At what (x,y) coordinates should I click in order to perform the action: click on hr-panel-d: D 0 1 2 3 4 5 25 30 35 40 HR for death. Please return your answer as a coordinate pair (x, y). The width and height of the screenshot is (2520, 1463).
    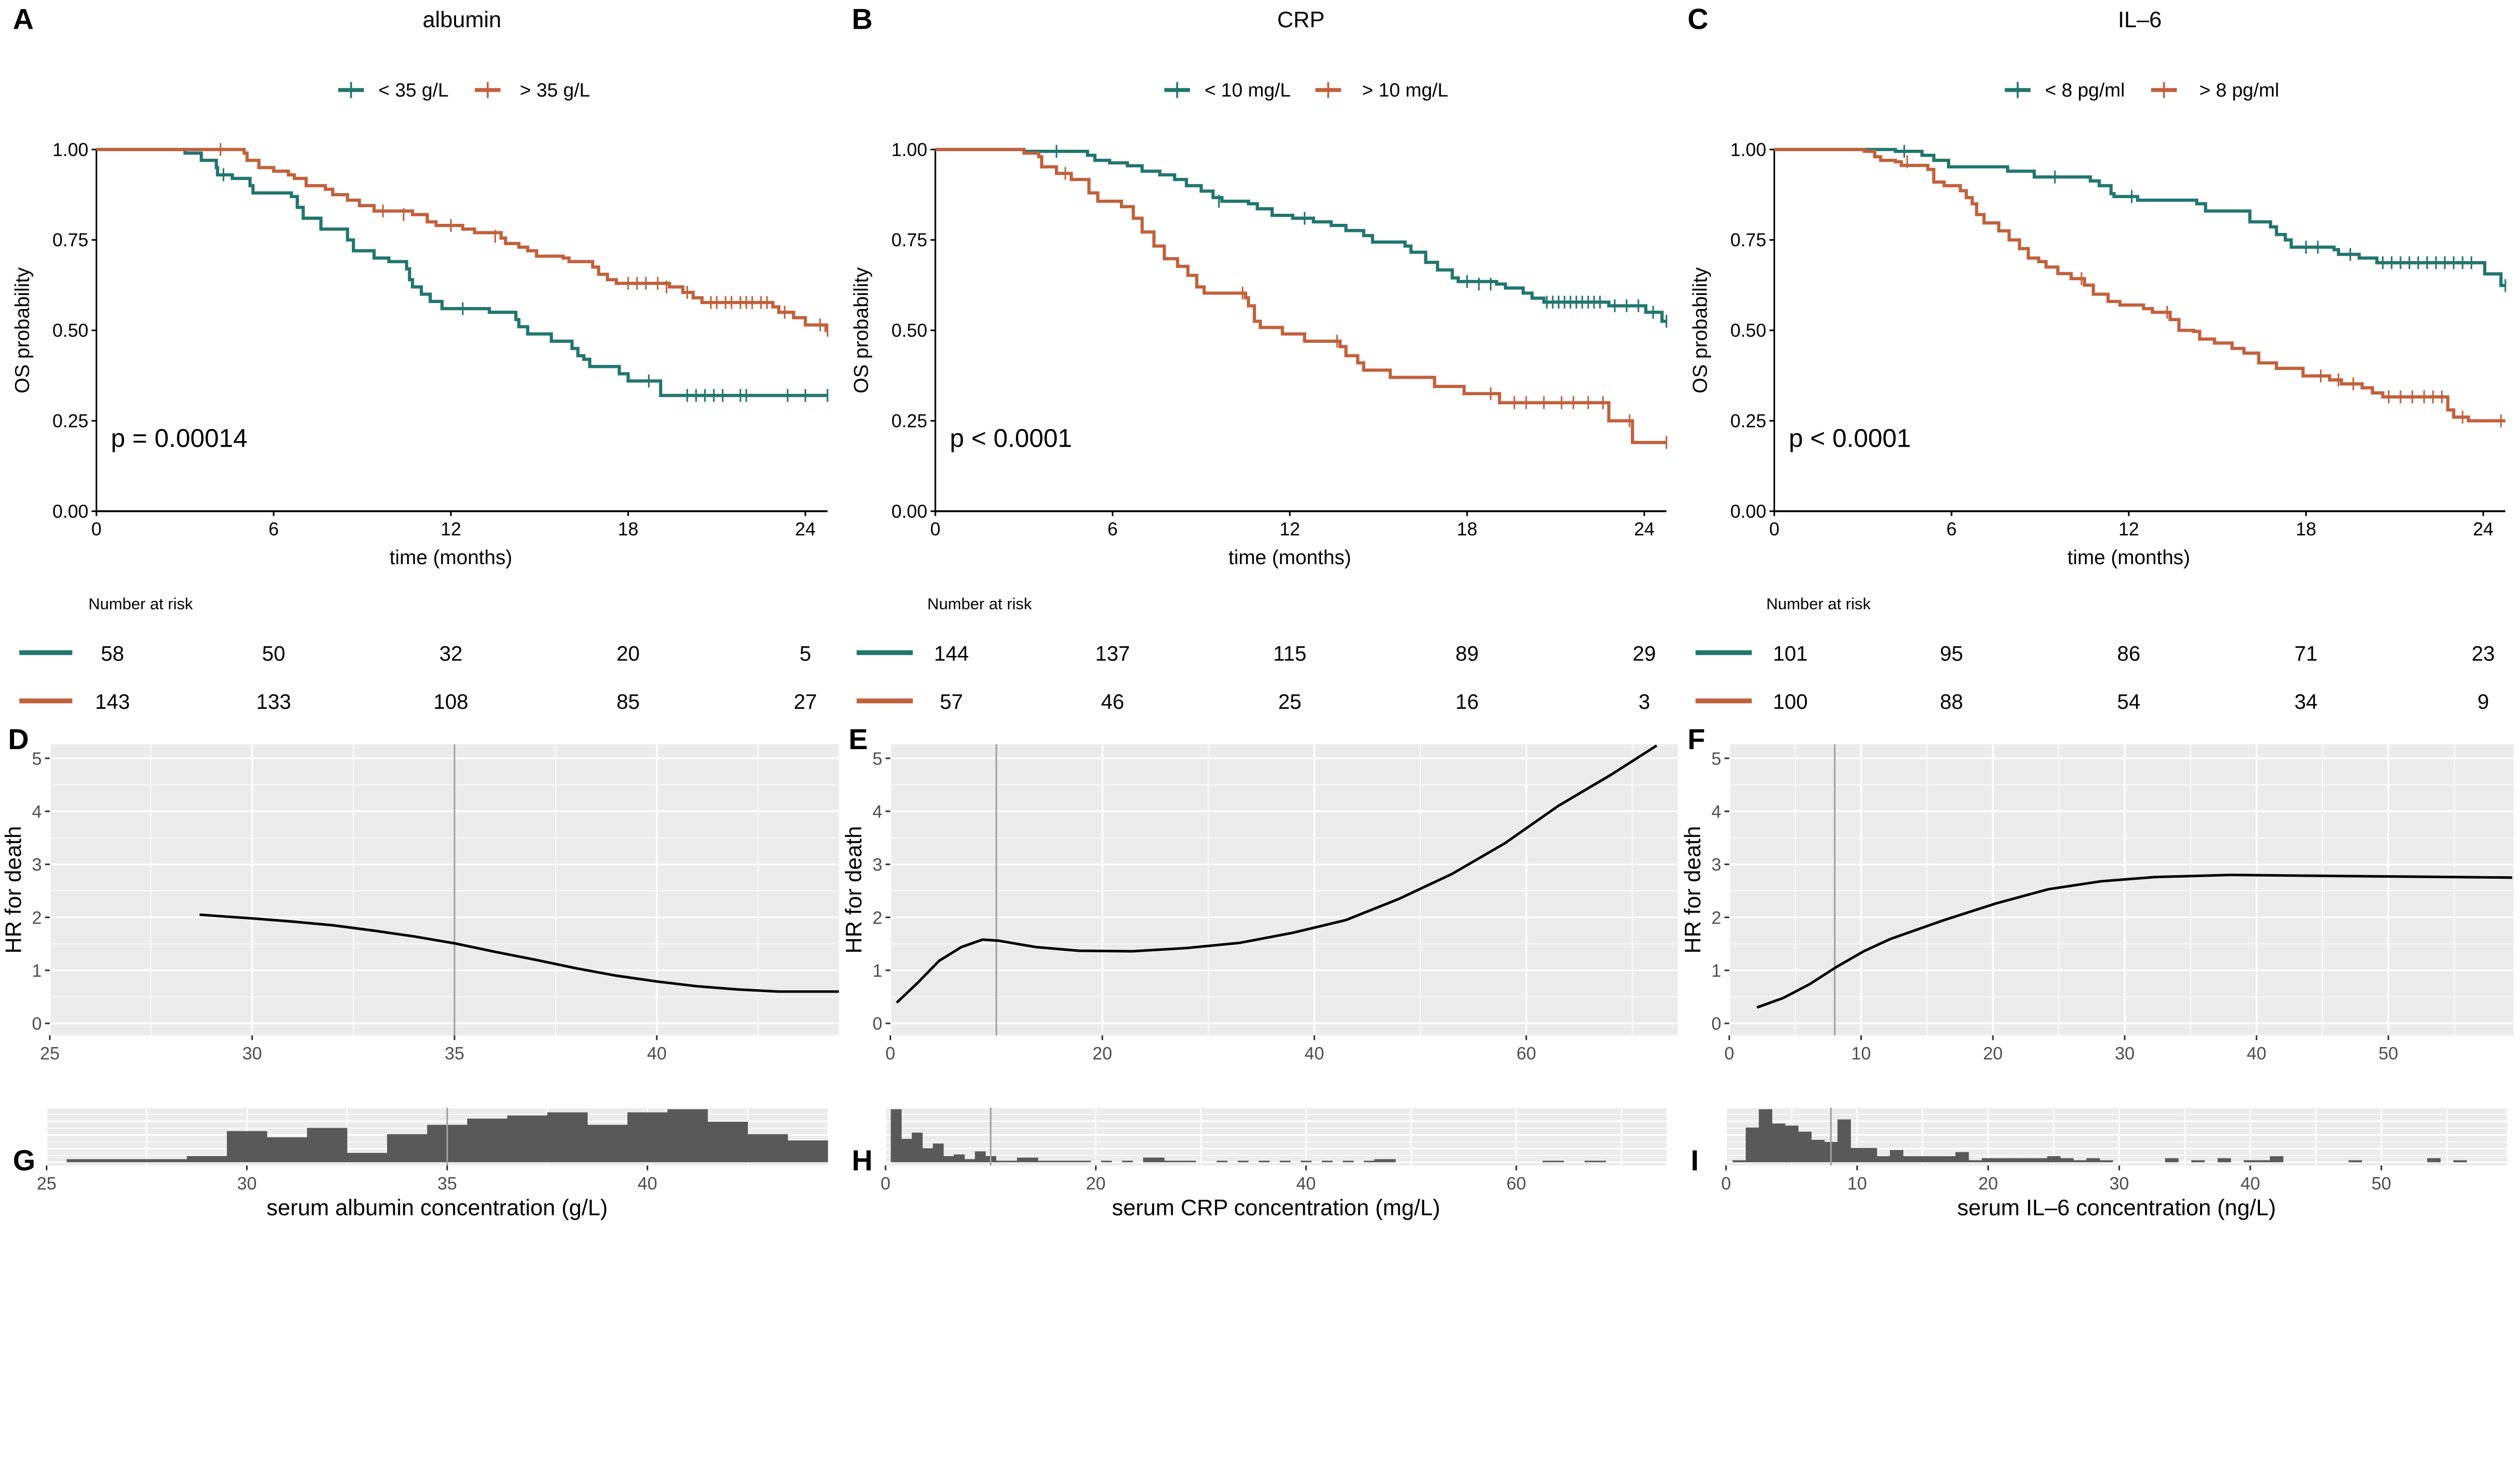
    Looking at the image, I should click on (420, 893).